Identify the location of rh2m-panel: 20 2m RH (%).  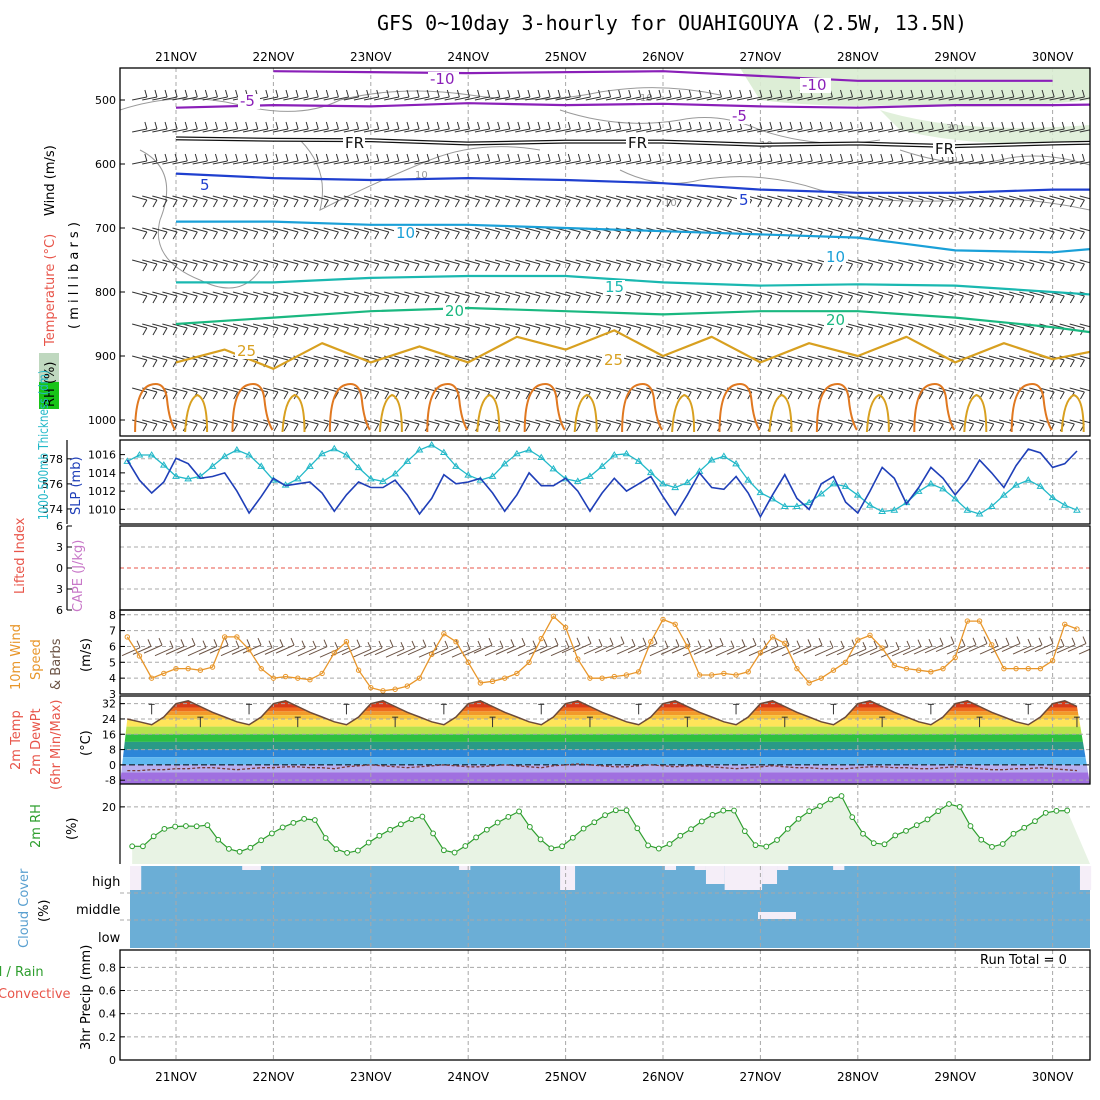
(559, 824).